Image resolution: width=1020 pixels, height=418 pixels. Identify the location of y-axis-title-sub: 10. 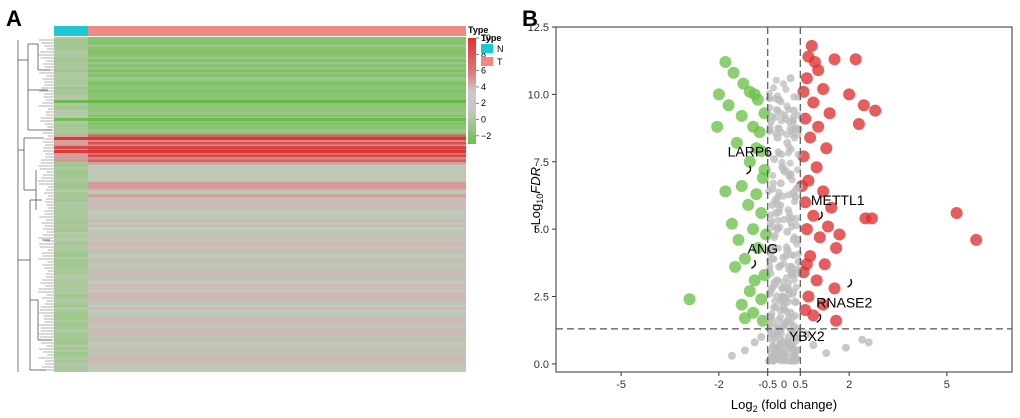
(540, 199).